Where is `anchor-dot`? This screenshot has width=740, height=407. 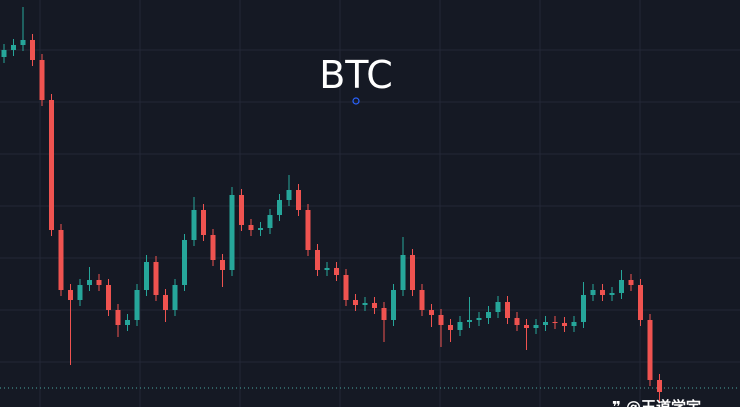
anchor-dot is located at coordinates (356, 101).